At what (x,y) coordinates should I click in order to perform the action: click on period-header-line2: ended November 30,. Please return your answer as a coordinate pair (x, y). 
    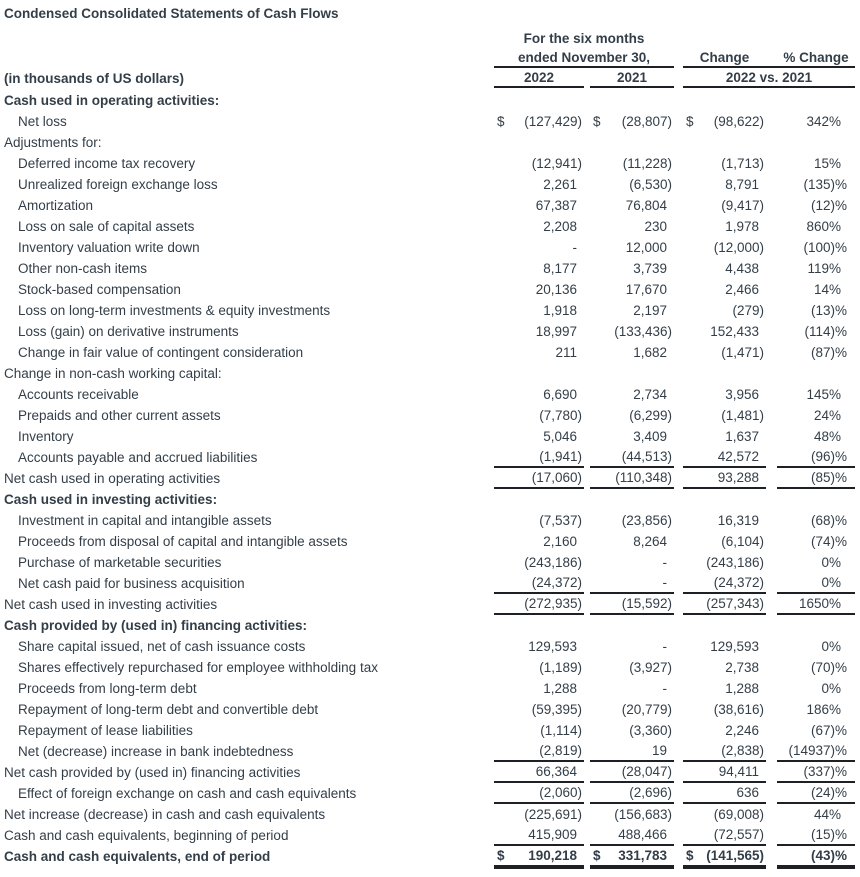
    Looking at the image, I should click on (584, 58).